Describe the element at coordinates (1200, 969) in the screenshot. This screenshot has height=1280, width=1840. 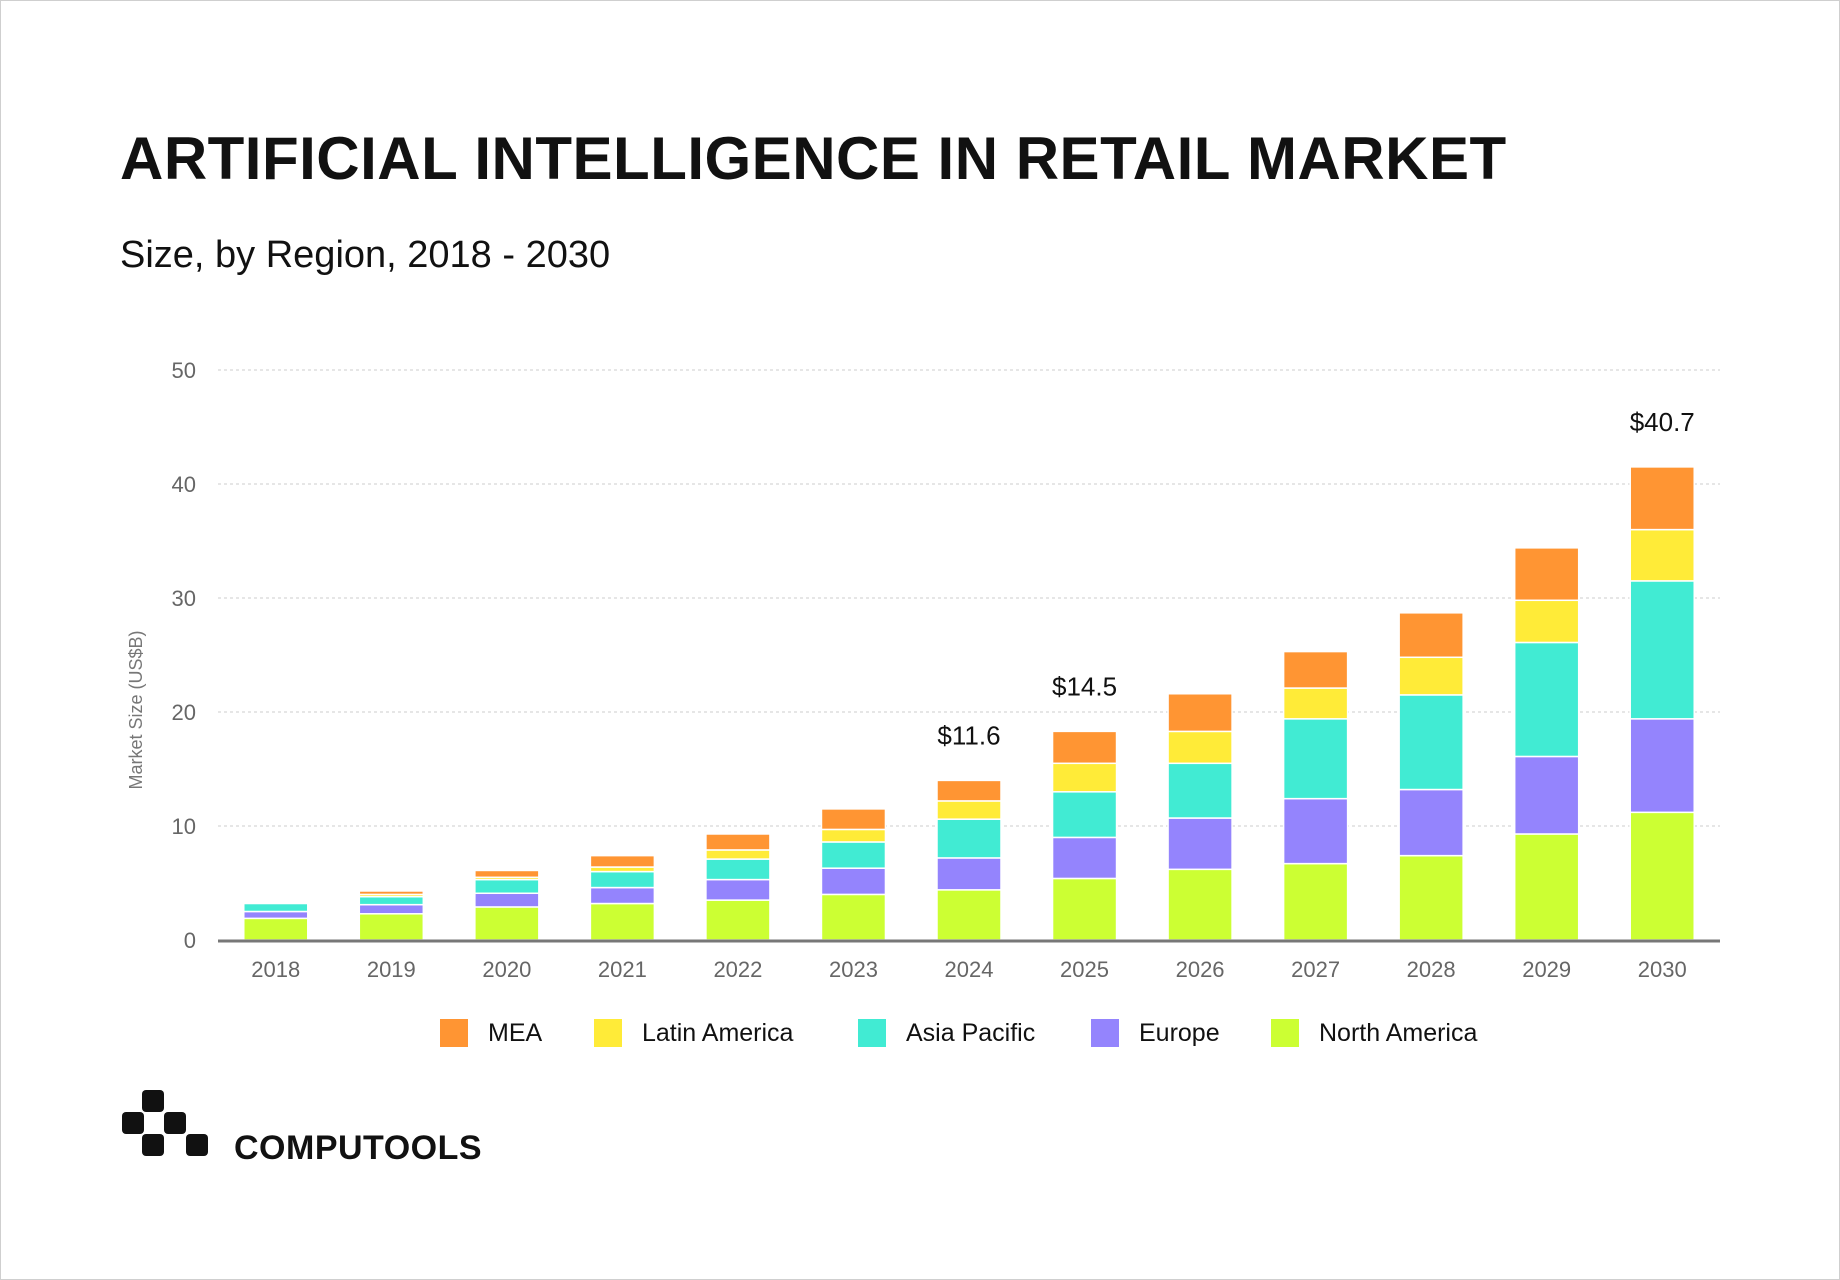
I see `x-tick-label: 2026` at that location.